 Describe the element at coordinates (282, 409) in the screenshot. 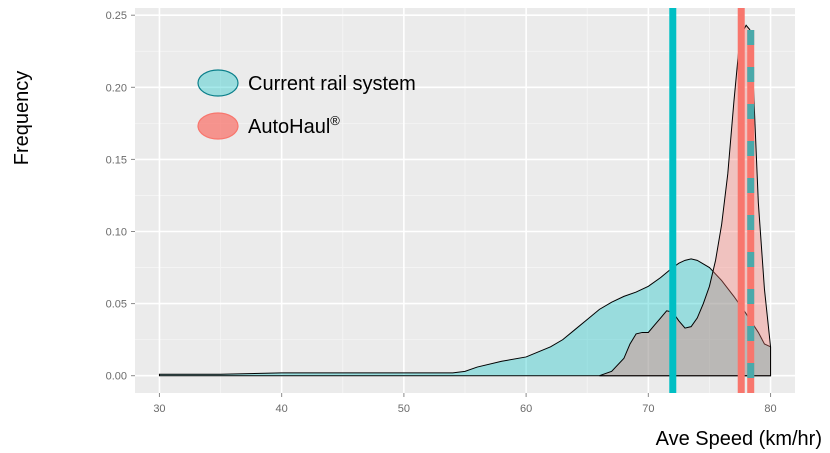

I see `x-tick-label: 40` at that location.